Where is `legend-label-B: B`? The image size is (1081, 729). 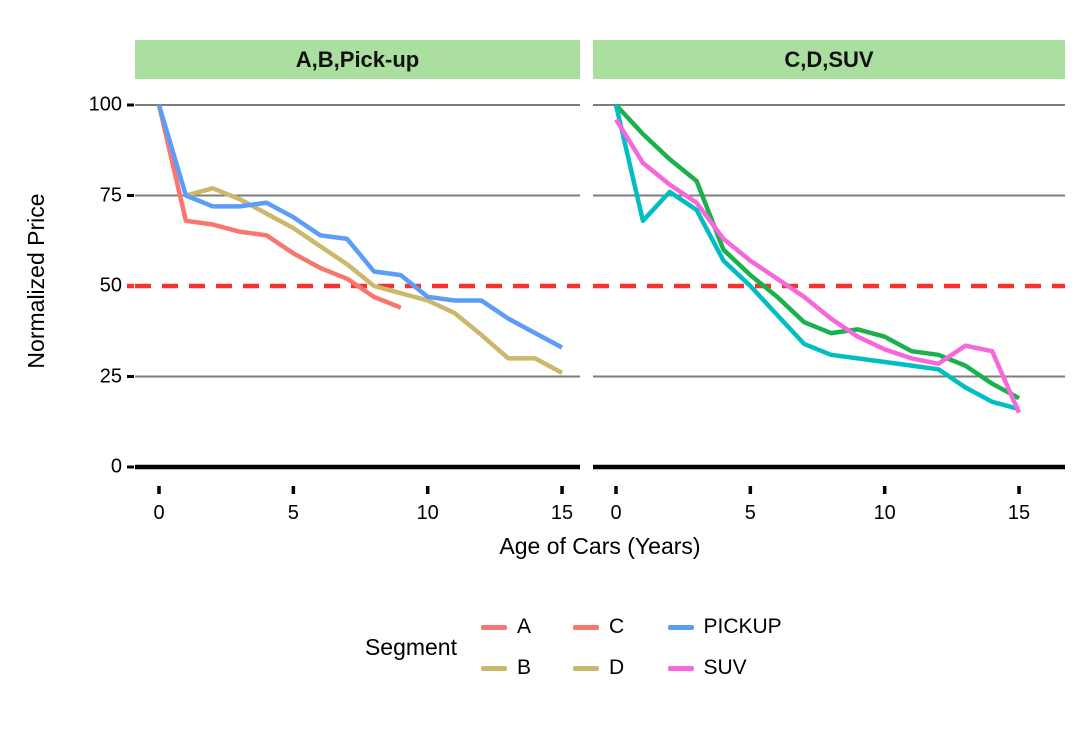 legend-label-B: B is located at coordinates (524, 667).